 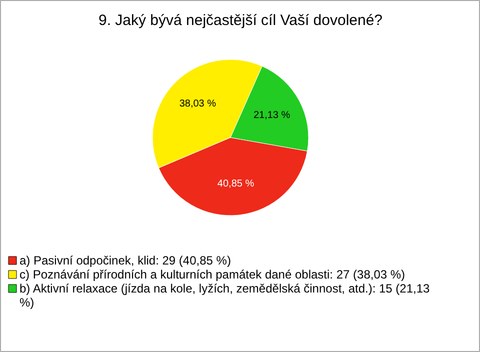 What do you see at coordinates (197, 104) in the screenshot?
I see `data-label: 38,03 %` at bounding box center [197, 104].